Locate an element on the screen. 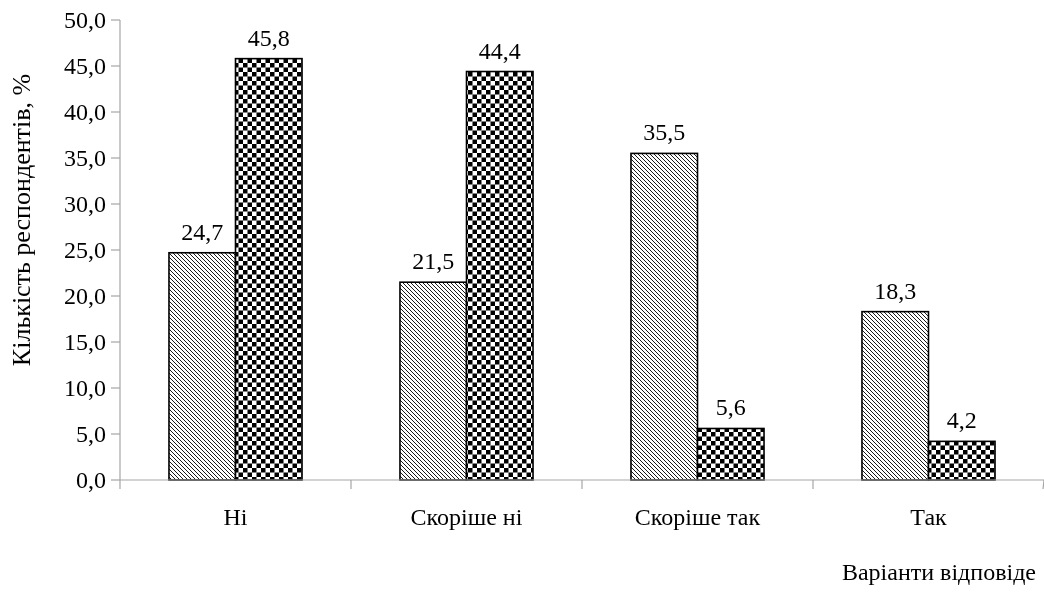 Image resolution: width=1044 pixels, height=592 pixels. y-tick-label: 50,0 is located at coordinates (85, 20).